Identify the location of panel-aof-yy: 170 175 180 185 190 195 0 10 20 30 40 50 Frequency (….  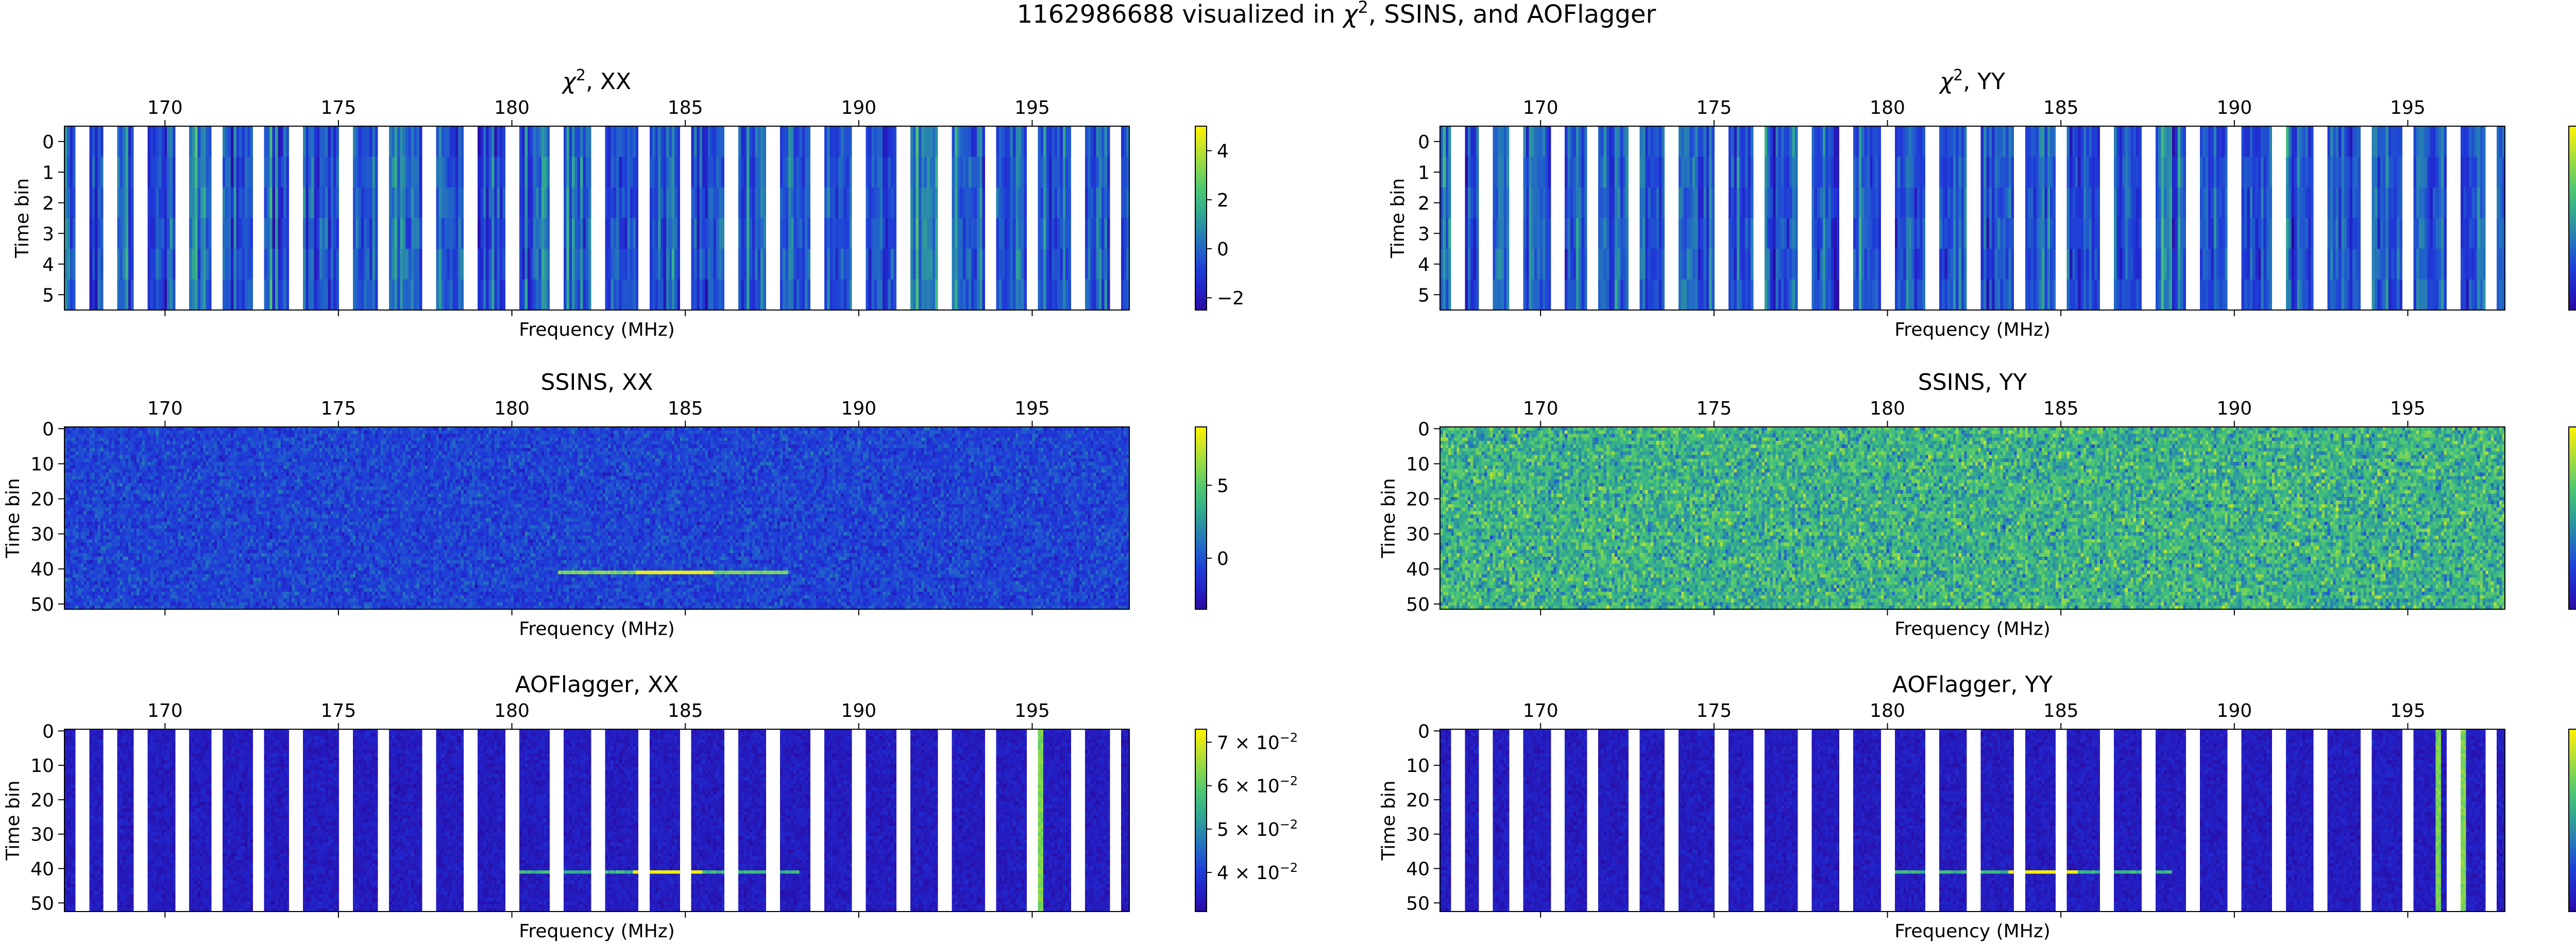
(1977, 807).